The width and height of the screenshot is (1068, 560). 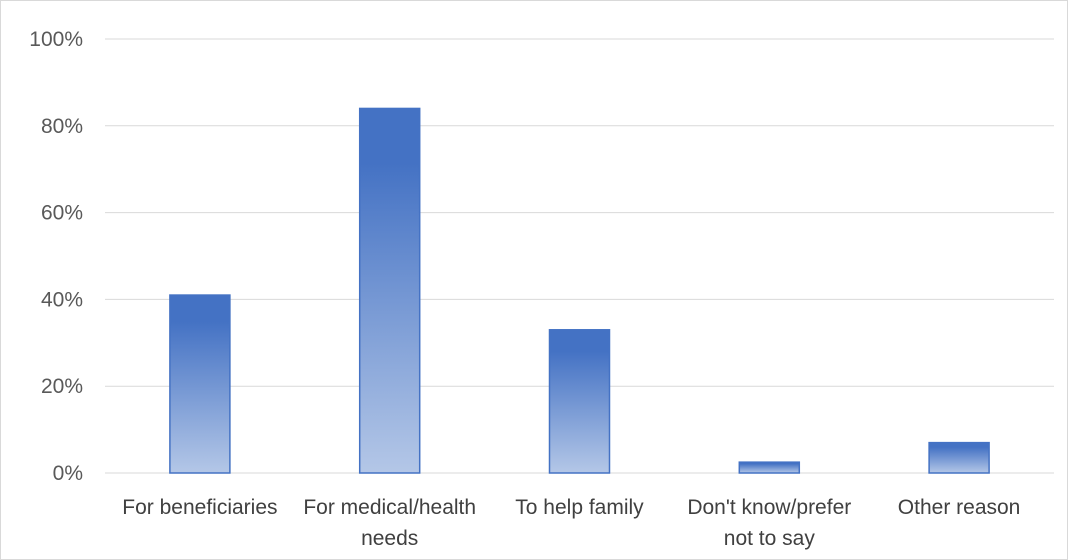 I want to click on y-tick-label: 100%, so click(x=56, y=39).